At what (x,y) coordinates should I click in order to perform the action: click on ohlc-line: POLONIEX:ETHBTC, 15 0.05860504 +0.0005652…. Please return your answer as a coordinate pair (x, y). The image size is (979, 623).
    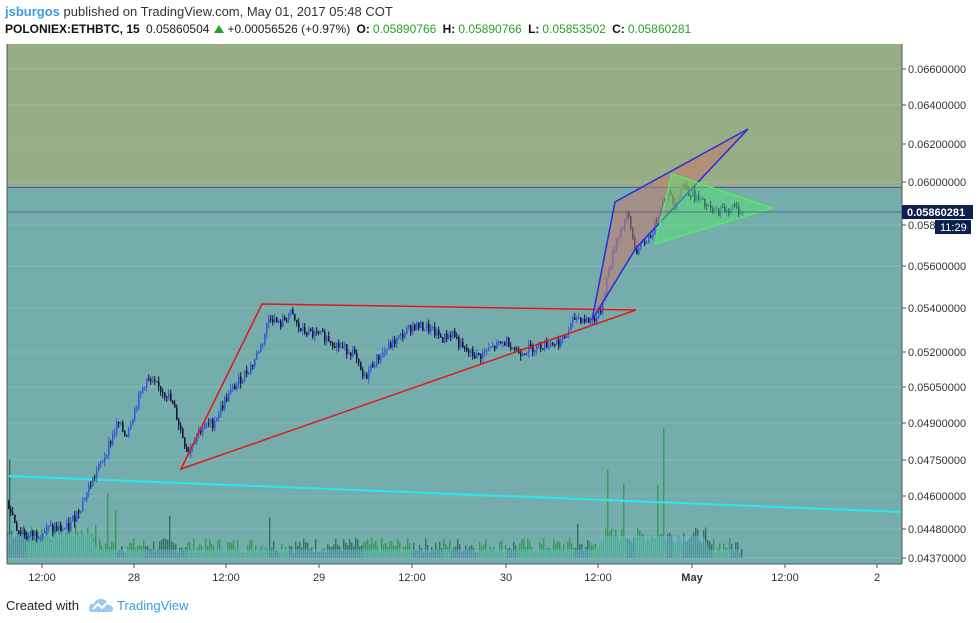
    Looking at the image, I should click on (349, 29).